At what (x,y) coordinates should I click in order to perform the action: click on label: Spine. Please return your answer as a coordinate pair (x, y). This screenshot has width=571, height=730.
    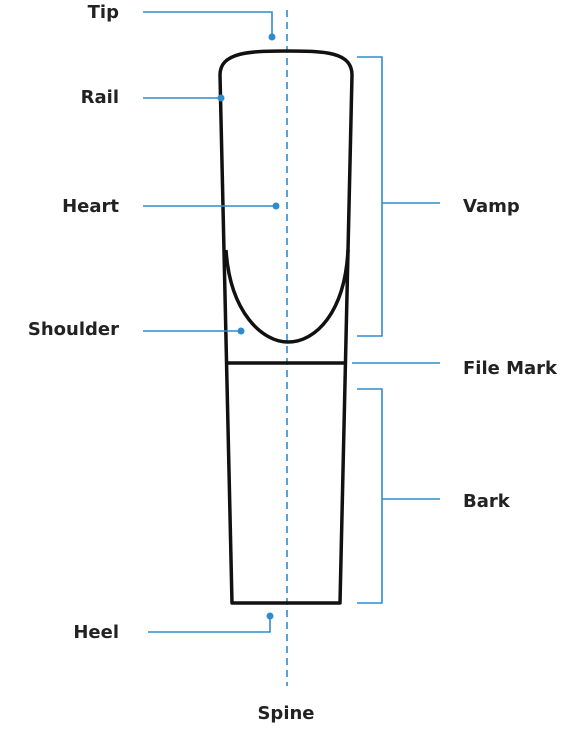
    Looking at the image, I should click on (285, 713).